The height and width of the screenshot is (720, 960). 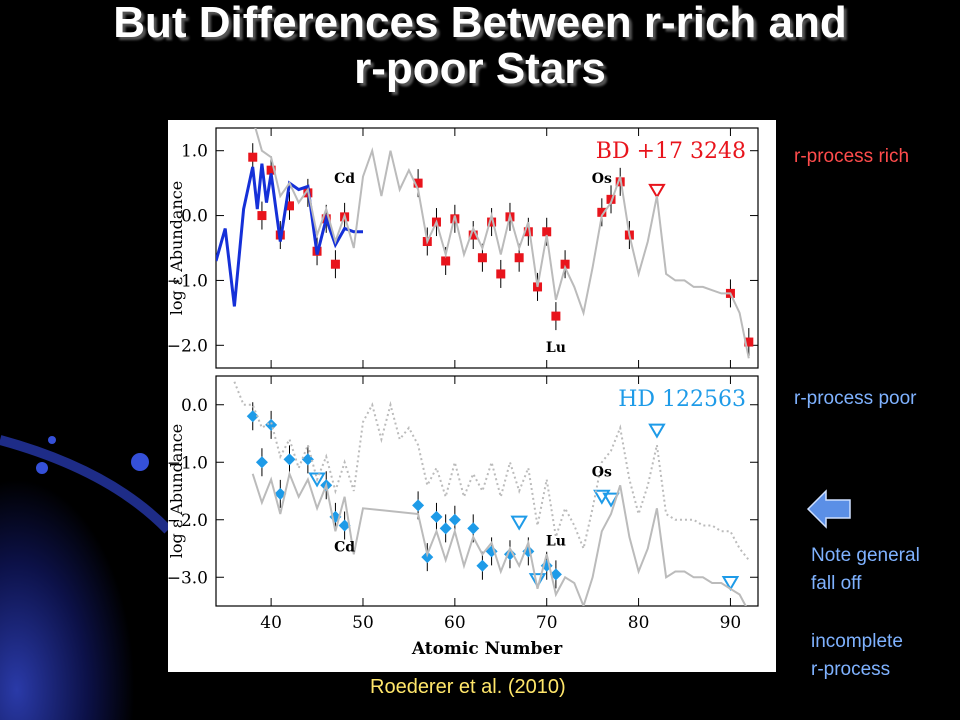 What do you see at coordinates (468, 687) in the screenshot?
I see `citation: Roederer et al. (2010)` at bounding box center [468, 687].